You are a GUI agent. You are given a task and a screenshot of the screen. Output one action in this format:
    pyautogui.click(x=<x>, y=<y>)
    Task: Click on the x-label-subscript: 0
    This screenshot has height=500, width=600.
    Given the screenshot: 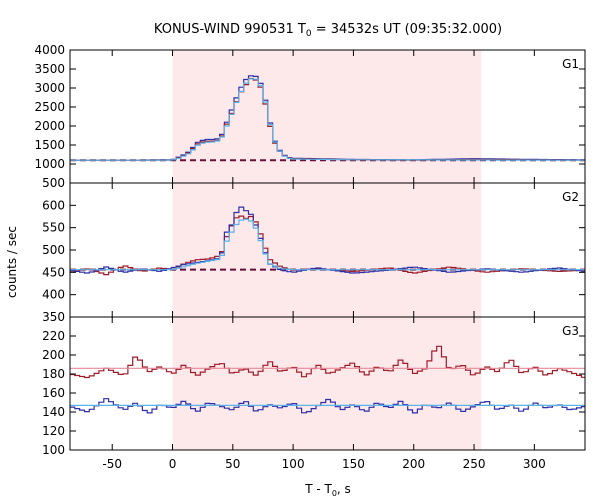 What is the action you would take?
    pyautogui.click(x=334, y=493)
    